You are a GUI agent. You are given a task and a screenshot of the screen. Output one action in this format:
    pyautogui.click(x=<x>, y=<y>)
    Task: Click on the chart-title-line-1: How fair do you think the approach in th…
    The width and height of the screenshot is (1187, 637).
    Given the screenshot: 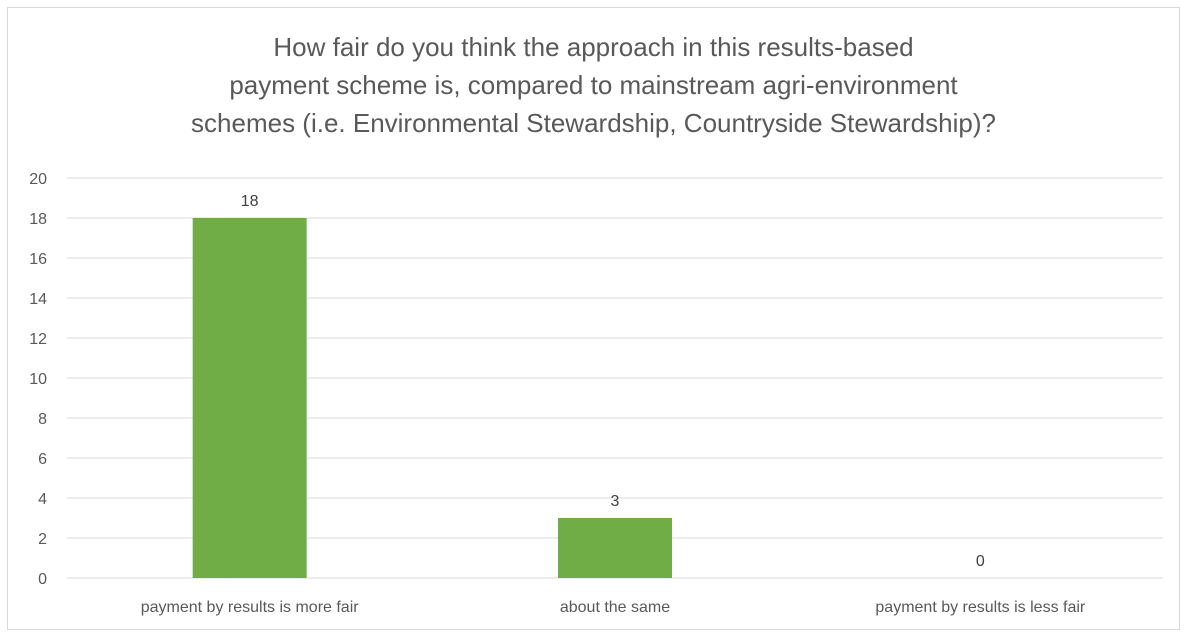 What is the action you would take?
    pyautogui.click(x=593, y=47)
    